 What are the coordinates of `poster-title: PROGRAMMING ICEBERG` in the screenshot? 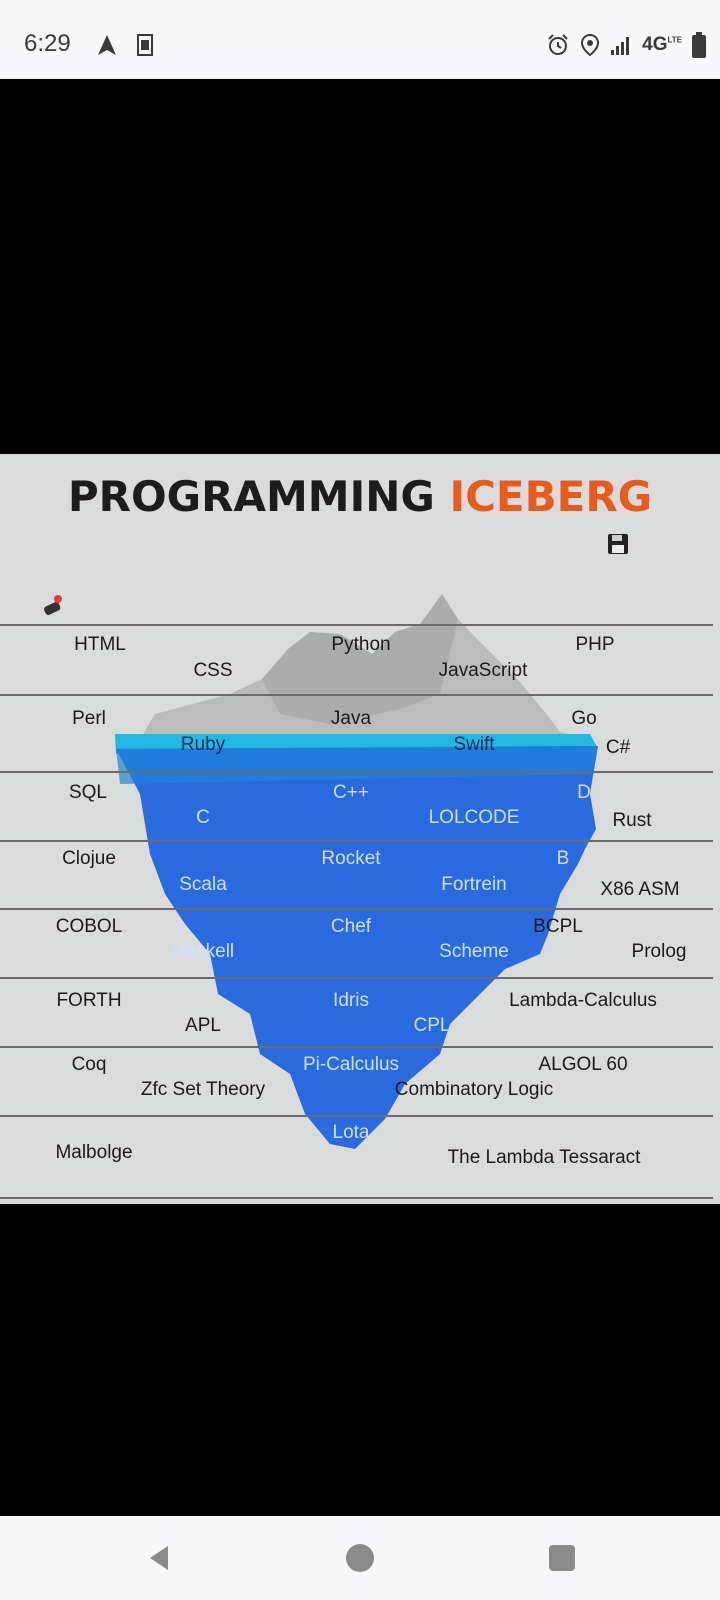 It's located at (360, 496).